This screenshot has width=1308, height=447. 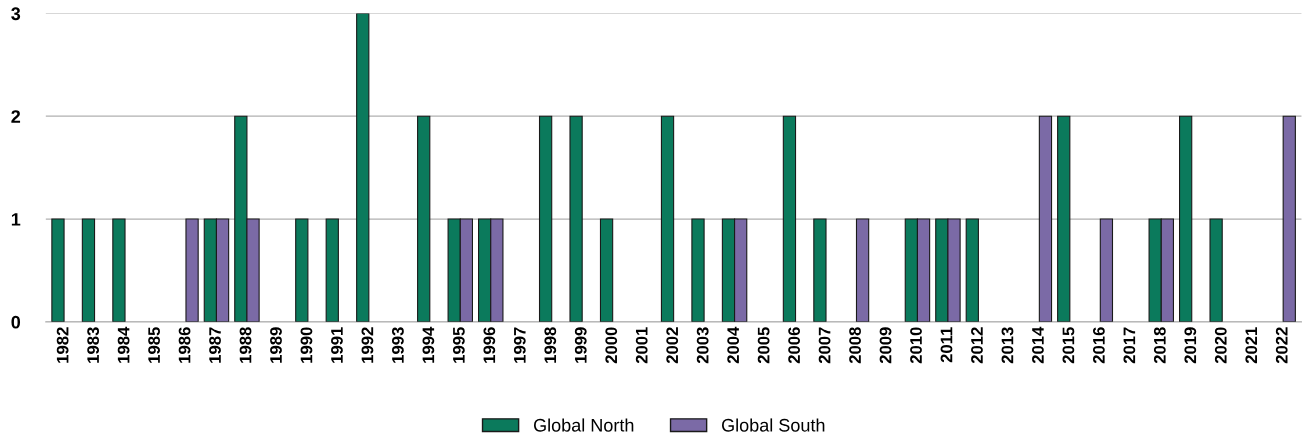 I want to click on x-tick-label: 2014, so click(x=1038, y=345).